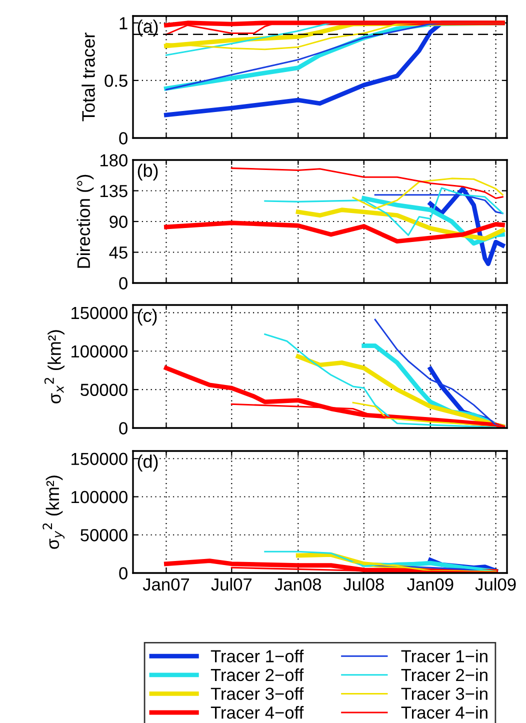 The height and width of the screenshot is (723, 526). Describe the element at coordinates (444, 712) in the screenshot. I see `legend-label: Tracer 4−in` at that location.